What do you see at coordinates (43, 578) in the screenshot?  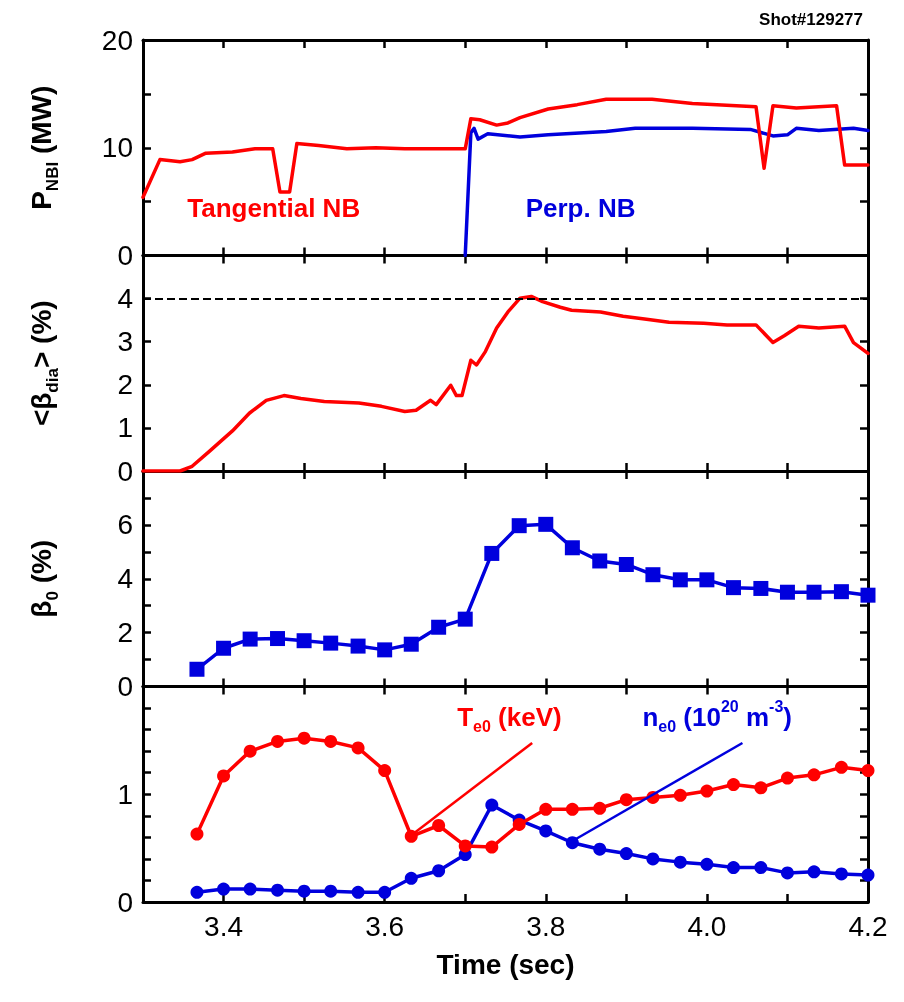 I see `y-axis-title: β0 (%)` at bounding box center [43, 578].